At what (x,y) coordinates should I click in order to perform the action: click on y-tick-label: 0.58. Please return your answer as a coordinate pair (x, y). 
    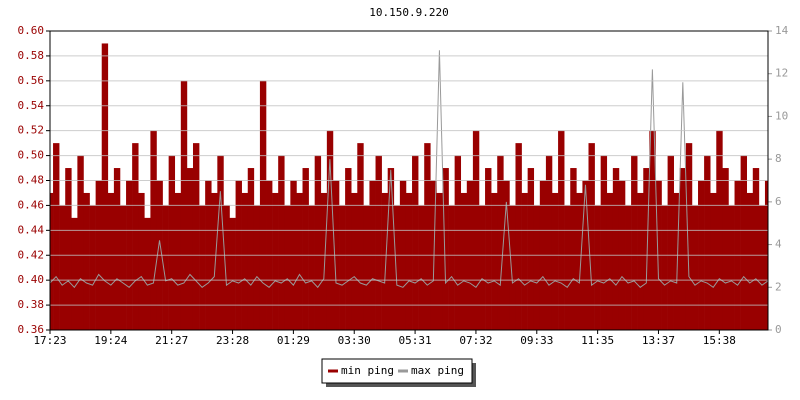
    Looking at the image, I should click on (31, 55).